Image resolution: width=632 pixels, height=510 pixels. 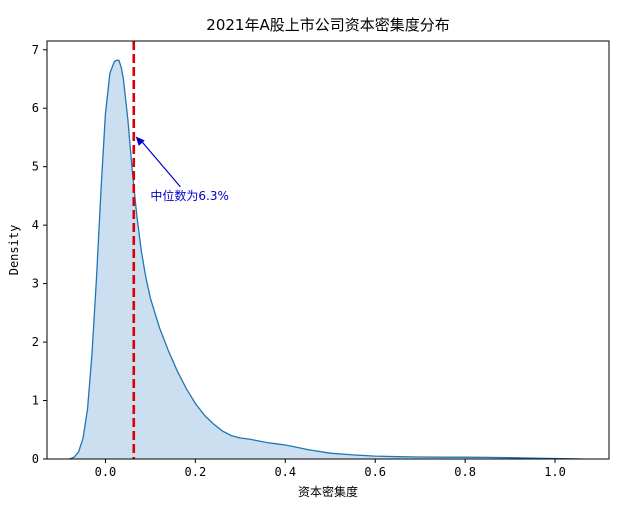 I want to click on x-tick-label: 1.0, so click(x=555, y=472).